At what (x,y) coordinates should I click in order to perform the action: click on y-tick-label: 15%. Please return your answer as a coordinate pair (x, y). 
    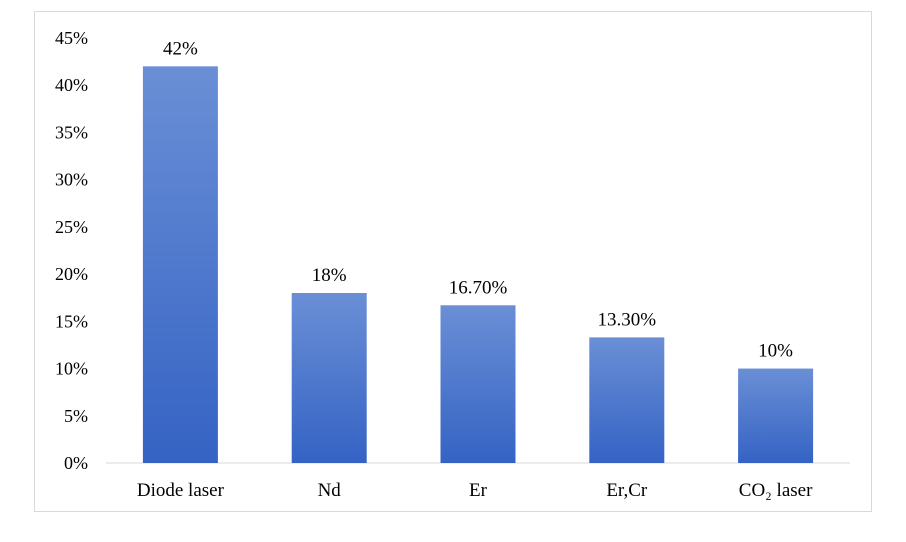
    Looking at the image, I should click on (71, 321).